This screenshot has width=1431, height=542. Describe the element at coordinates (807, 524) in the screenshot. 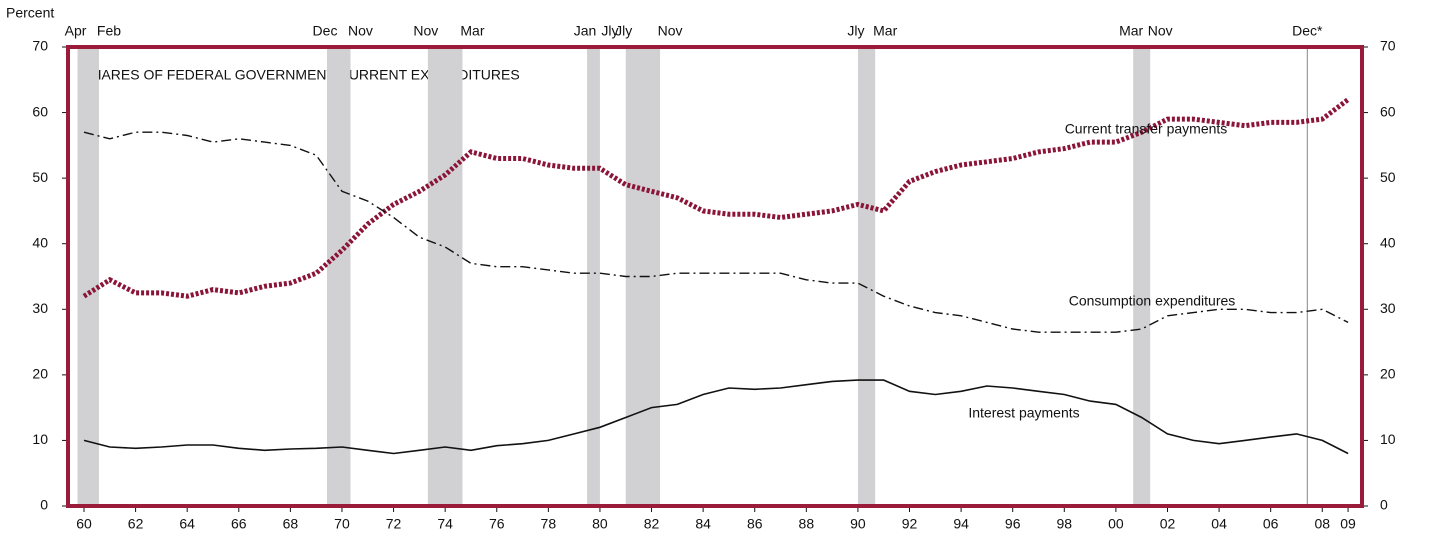

I see `x-tick-label: 88` at that location.